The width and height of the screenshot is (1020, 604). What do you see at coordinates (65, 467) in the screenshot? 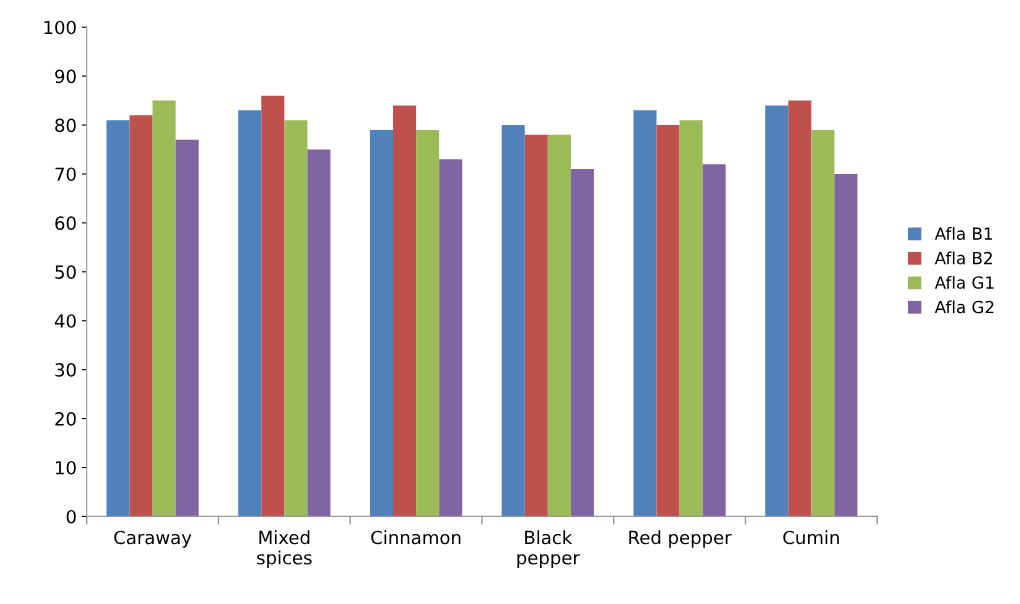
I see `y-tick-label: 10` at bounding box center [65, 467].